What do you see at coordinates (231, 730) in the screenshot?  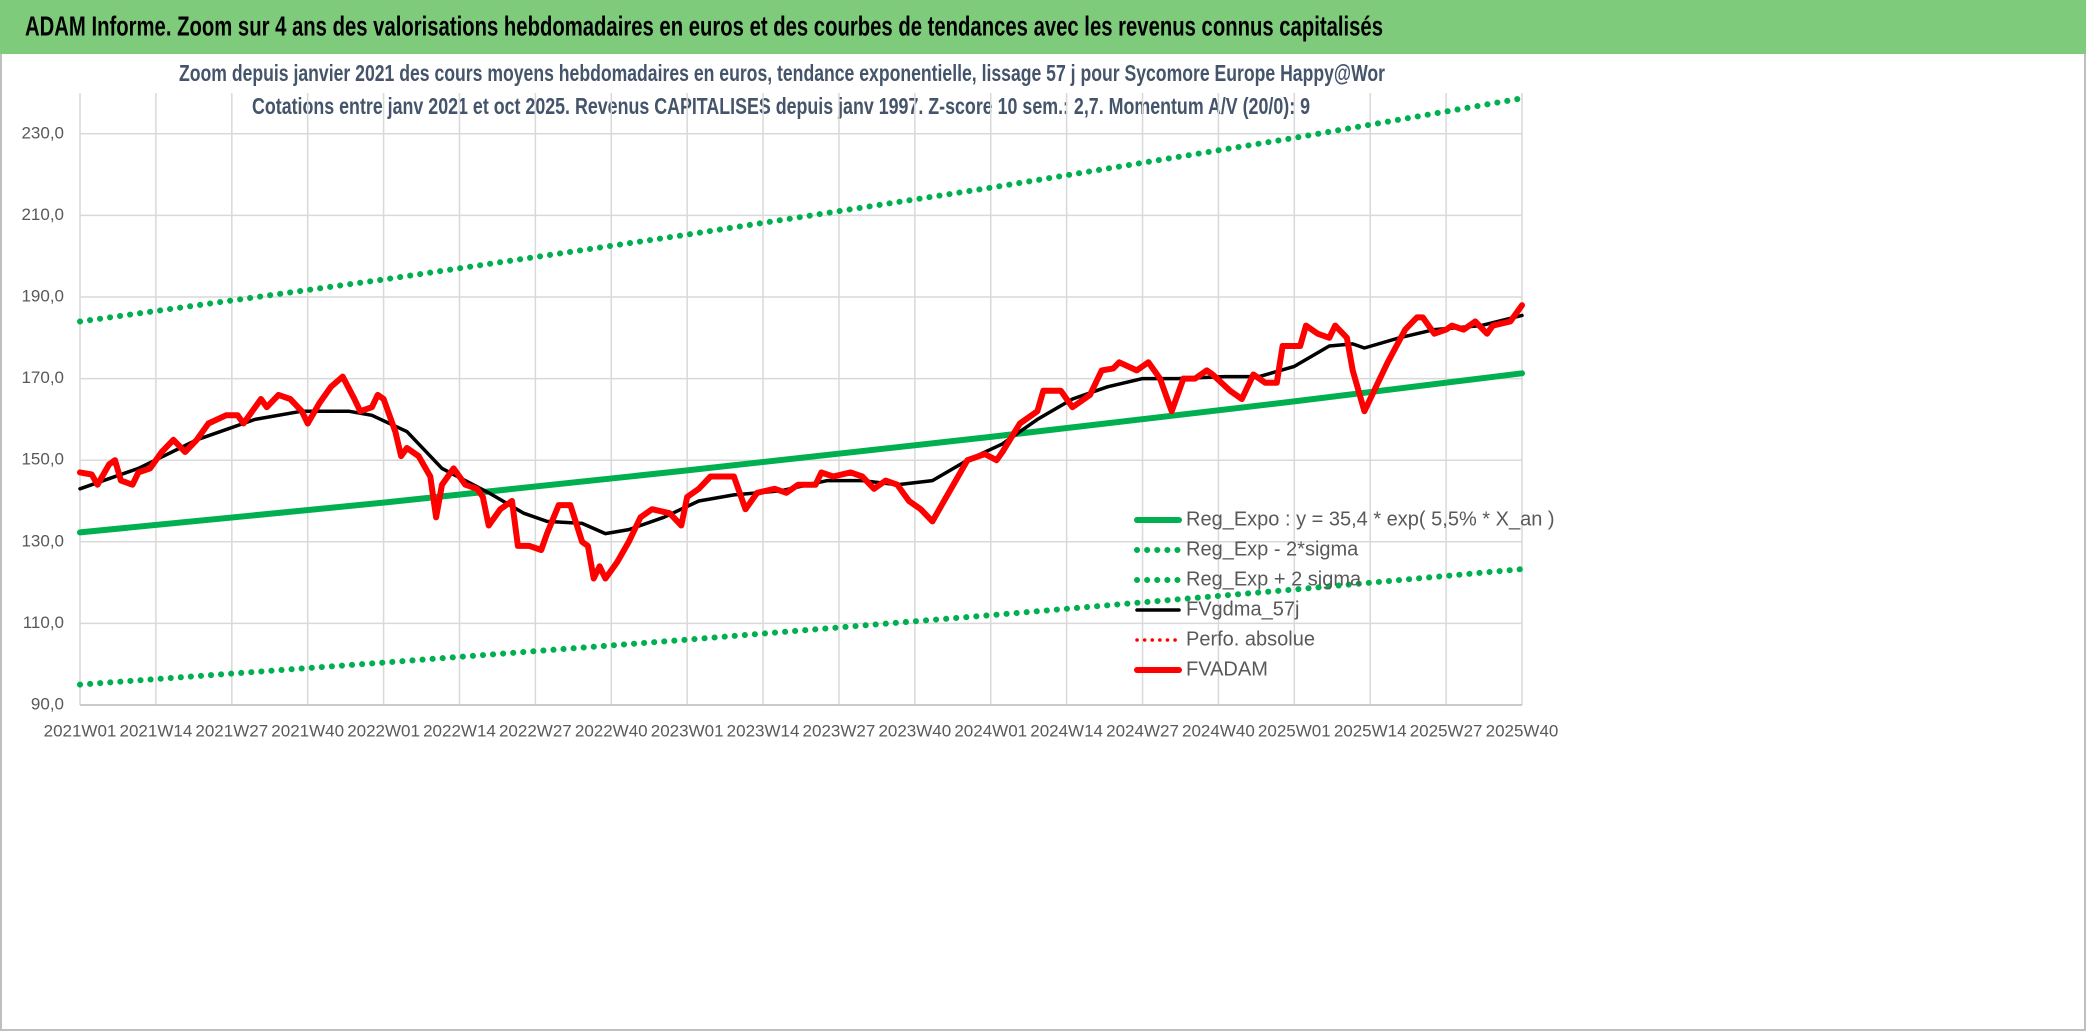 I see `x-tick-label: 2021W27` at bounding box center [231, 730].